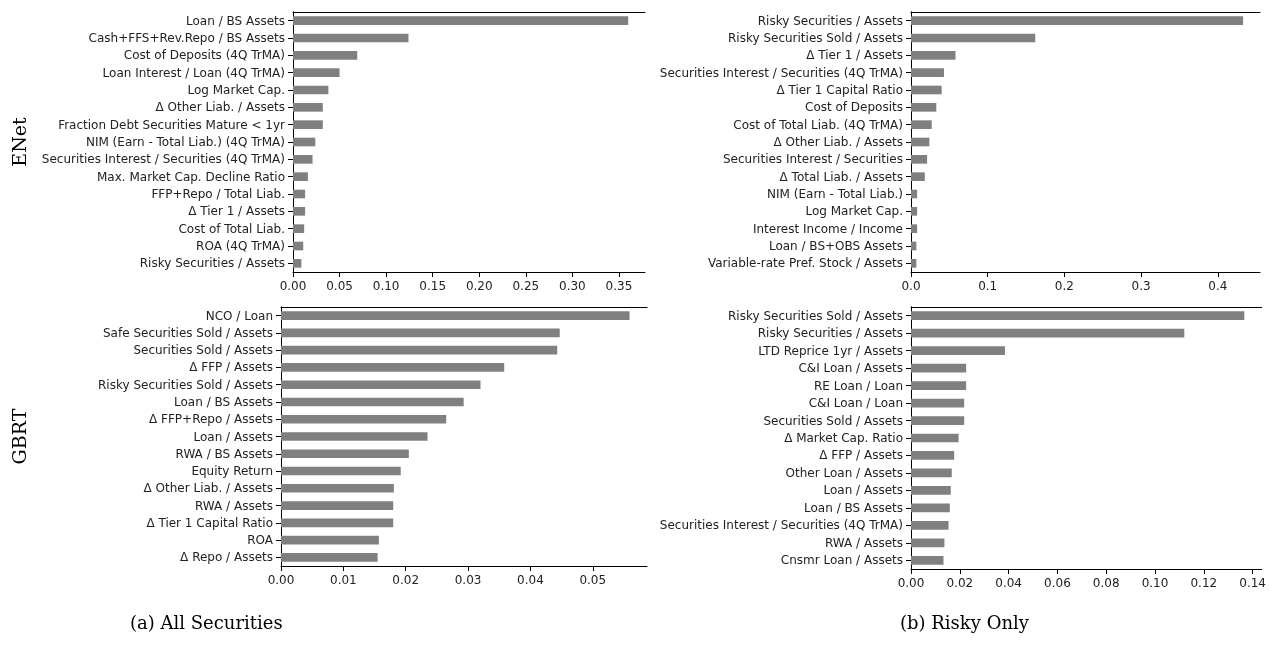 The width and height of the screenshot is (1269, 649). What do you see at coordinates (193, 72) in the screenshot?
I see `y-tick-label: Loan Interest / Loan (4Q TrMA)` at bounding box center [193, 72].